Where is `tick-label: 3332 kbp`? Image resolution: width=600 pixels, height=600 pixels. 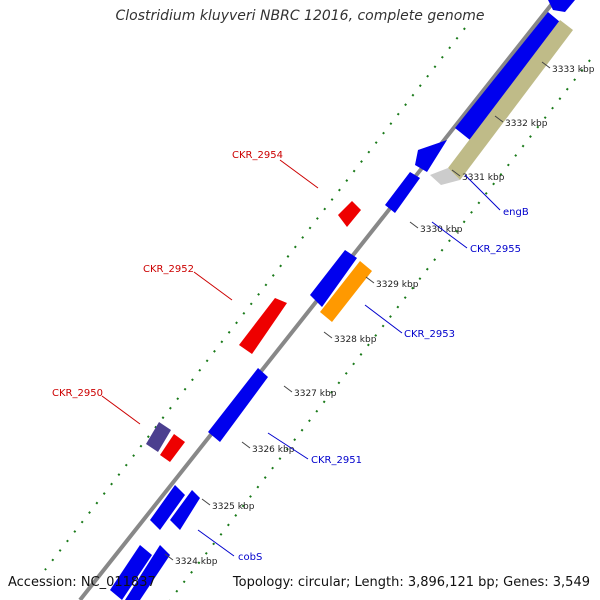
tick-label: 3332 kbp is located at coordinates (526, 124).